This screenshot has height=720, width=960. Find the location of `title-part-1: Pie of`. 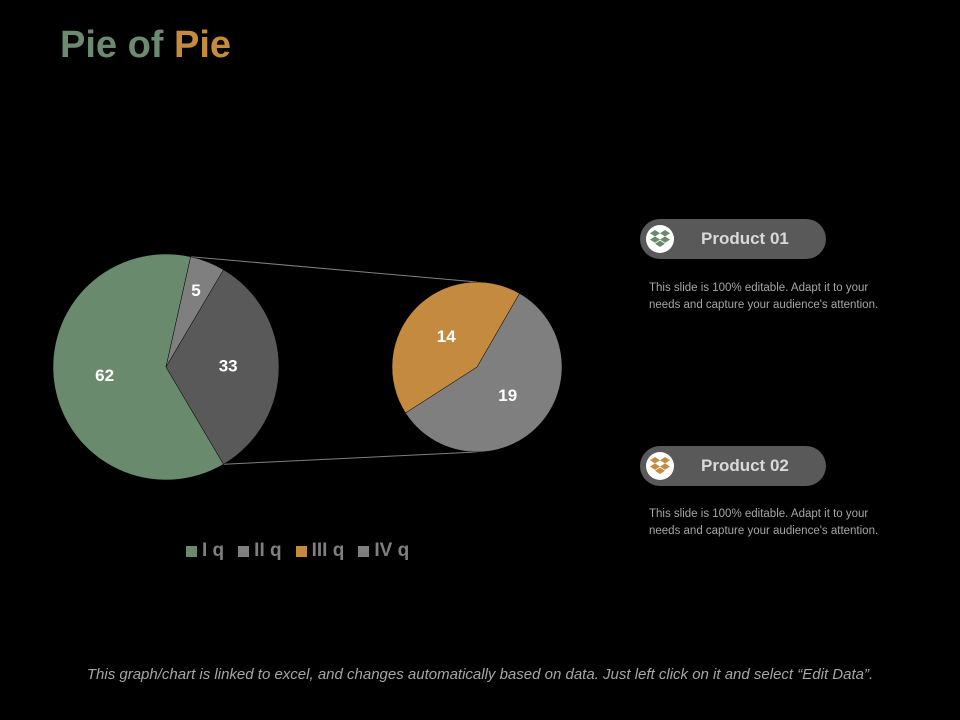

title-part-1: Pie of is located at coordinates (112, 45).